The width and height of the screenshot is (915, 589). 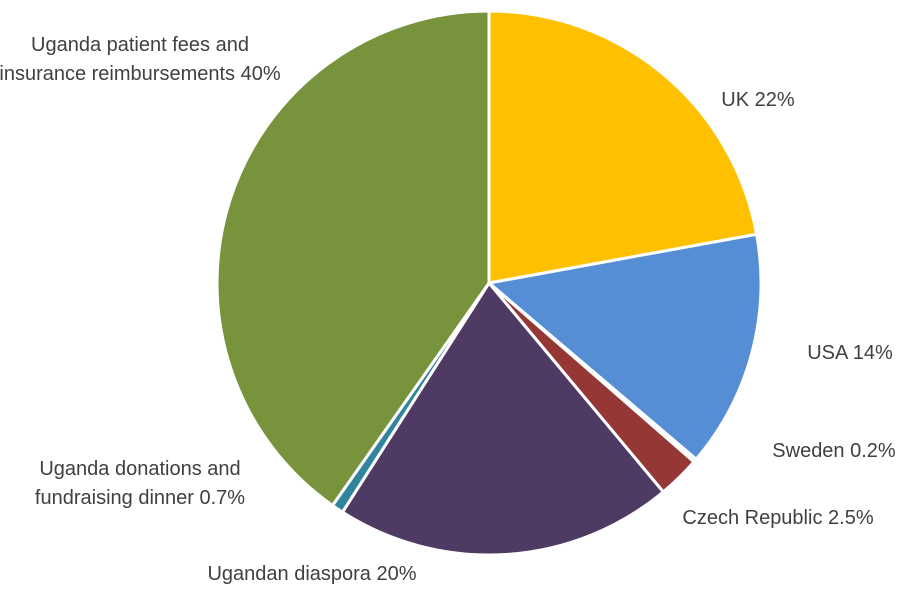 I want to click on value-label: 0.7%, so click(x=222, y=498).